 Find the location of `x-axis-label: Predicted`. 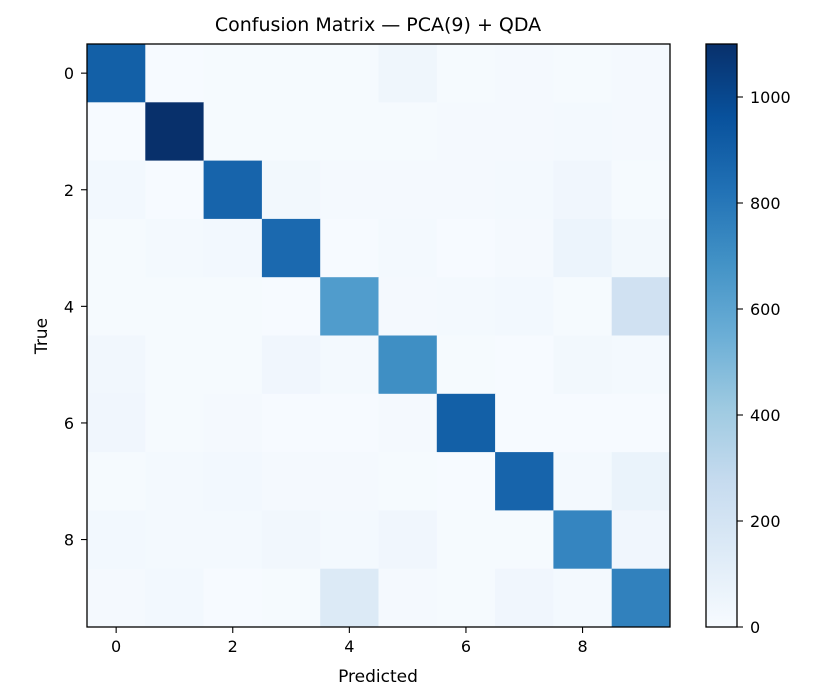

x-axis-label: Predicted is located at coordinates (378, 677).